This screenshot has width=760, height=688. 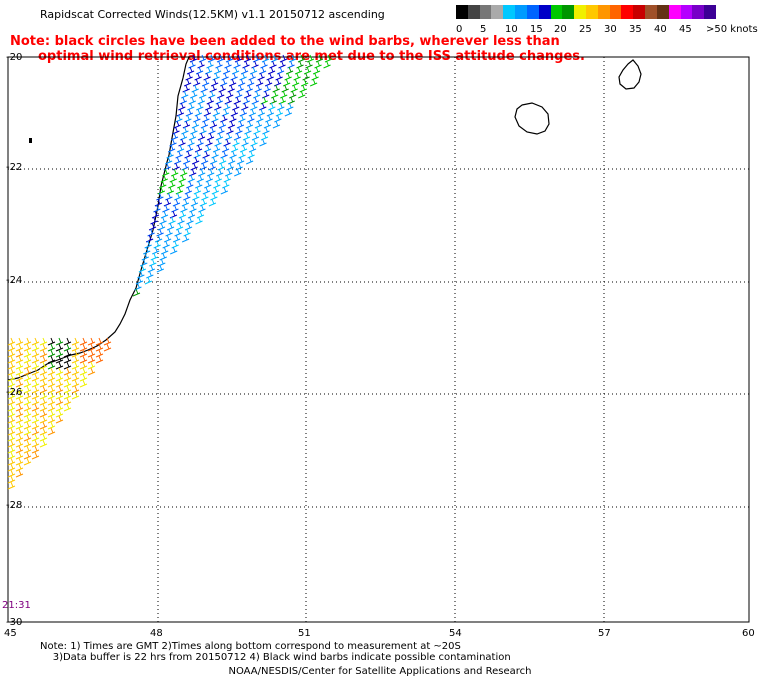 What do you see at coordinates (98, 218) in the screenshot?
I see `madagascar-coastline` at bounding box center [98, 218].